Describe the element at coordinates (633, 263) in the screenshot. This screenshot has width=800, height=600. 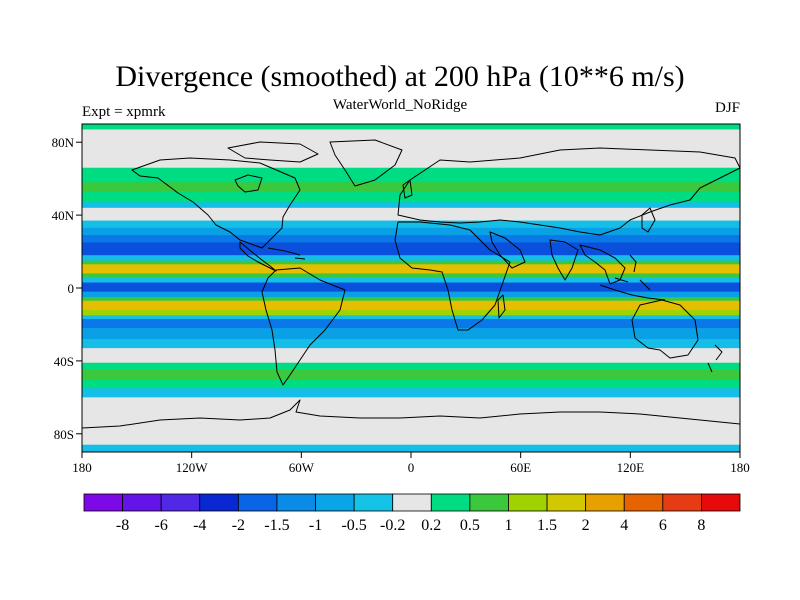
I see `coastline-philippines` at that location.